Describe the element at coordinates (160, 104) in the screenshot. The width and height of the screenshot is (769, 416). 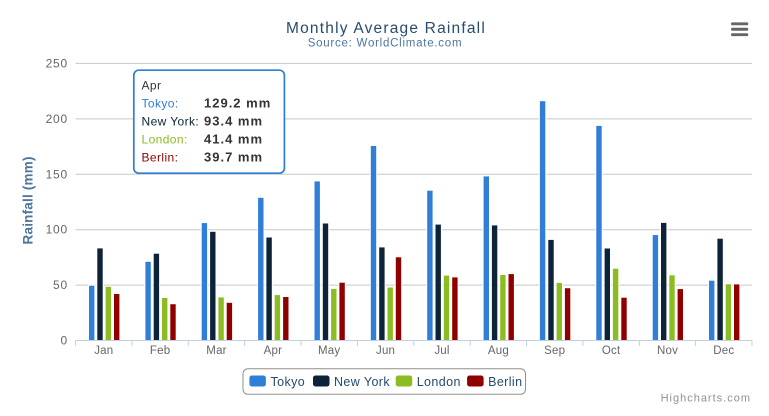
I see `svg-text: Tokyo:` at that location.